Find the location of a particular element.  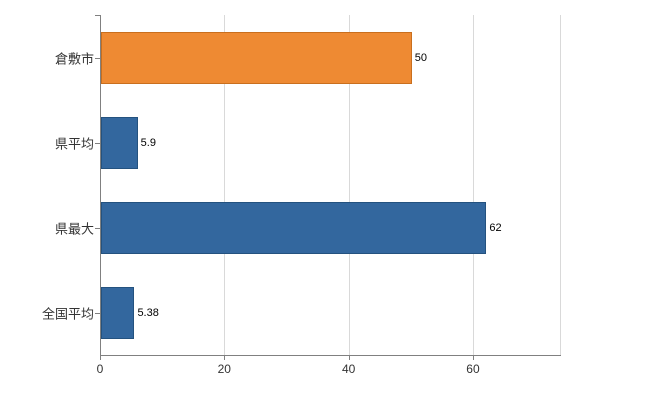

bar-value-label: 5.38 is located at coordinates (148, 312).